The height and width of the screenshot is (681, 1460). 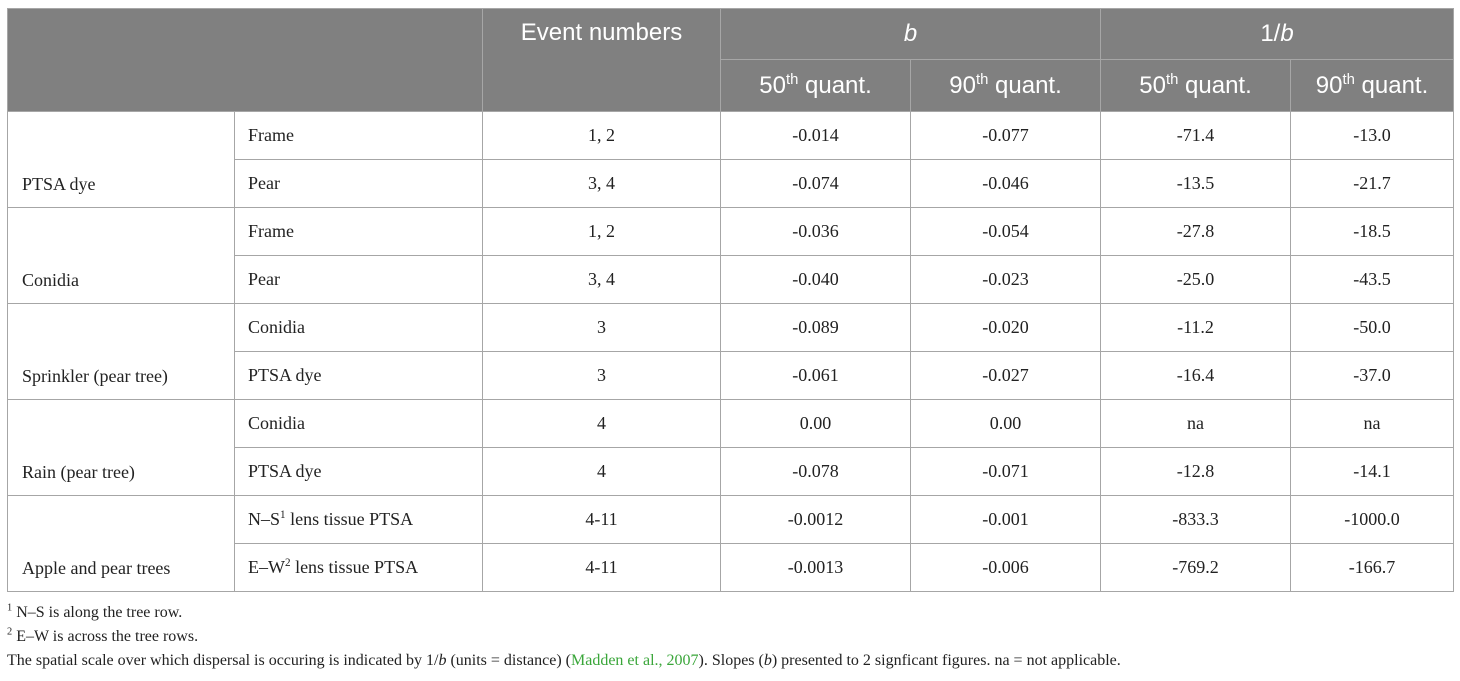 What do you see at coordinates (1196, 423) in the screenshot?
I see `inv-b-50th-cell: na` at bounding box center [1196, 423].